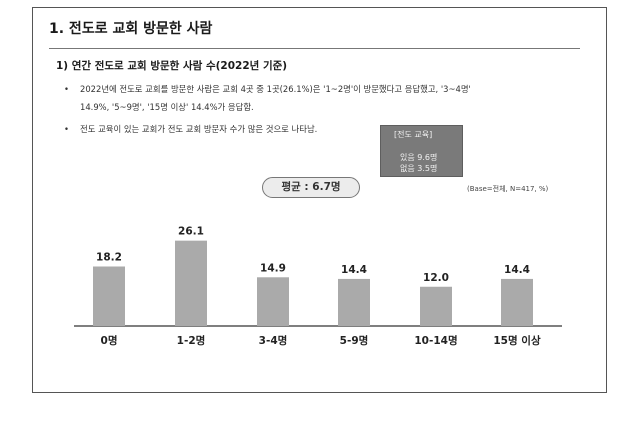 This screenshot has height=422, width=640. What do you see at coordinates (314, 48) in the screenshot?
I see `title-divider` at bounding box center [314, 48].